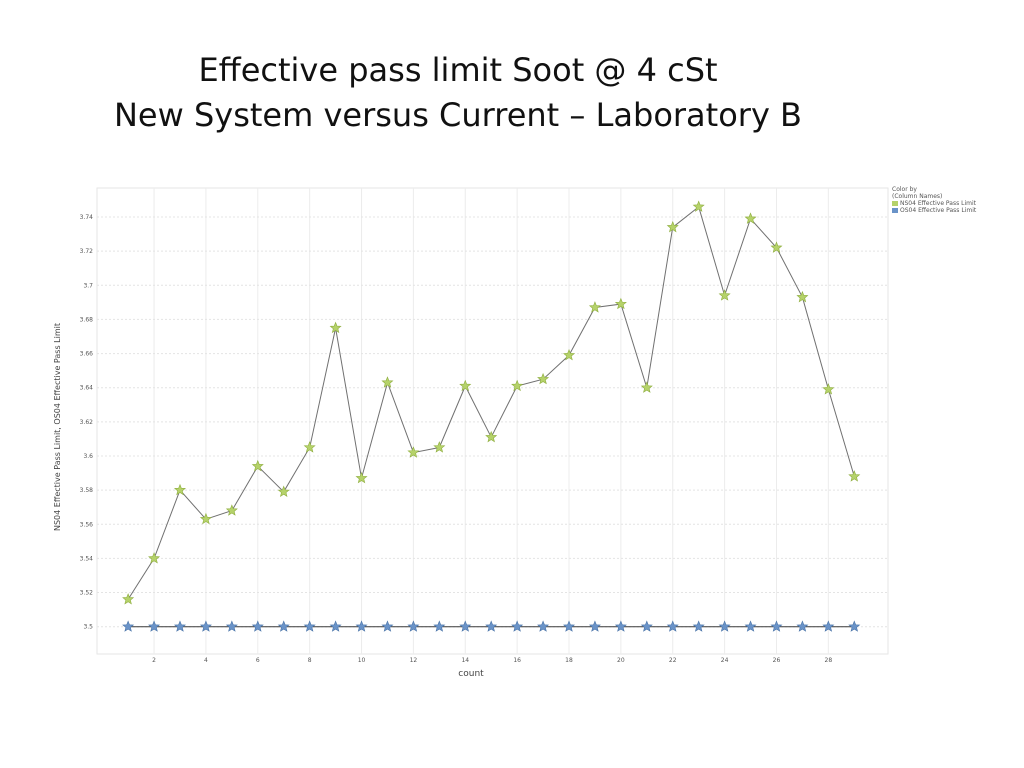  Describe the element at coordinates (917, 196) in the screenshot. I see `legend-subheading: (Column Names)` at that location.